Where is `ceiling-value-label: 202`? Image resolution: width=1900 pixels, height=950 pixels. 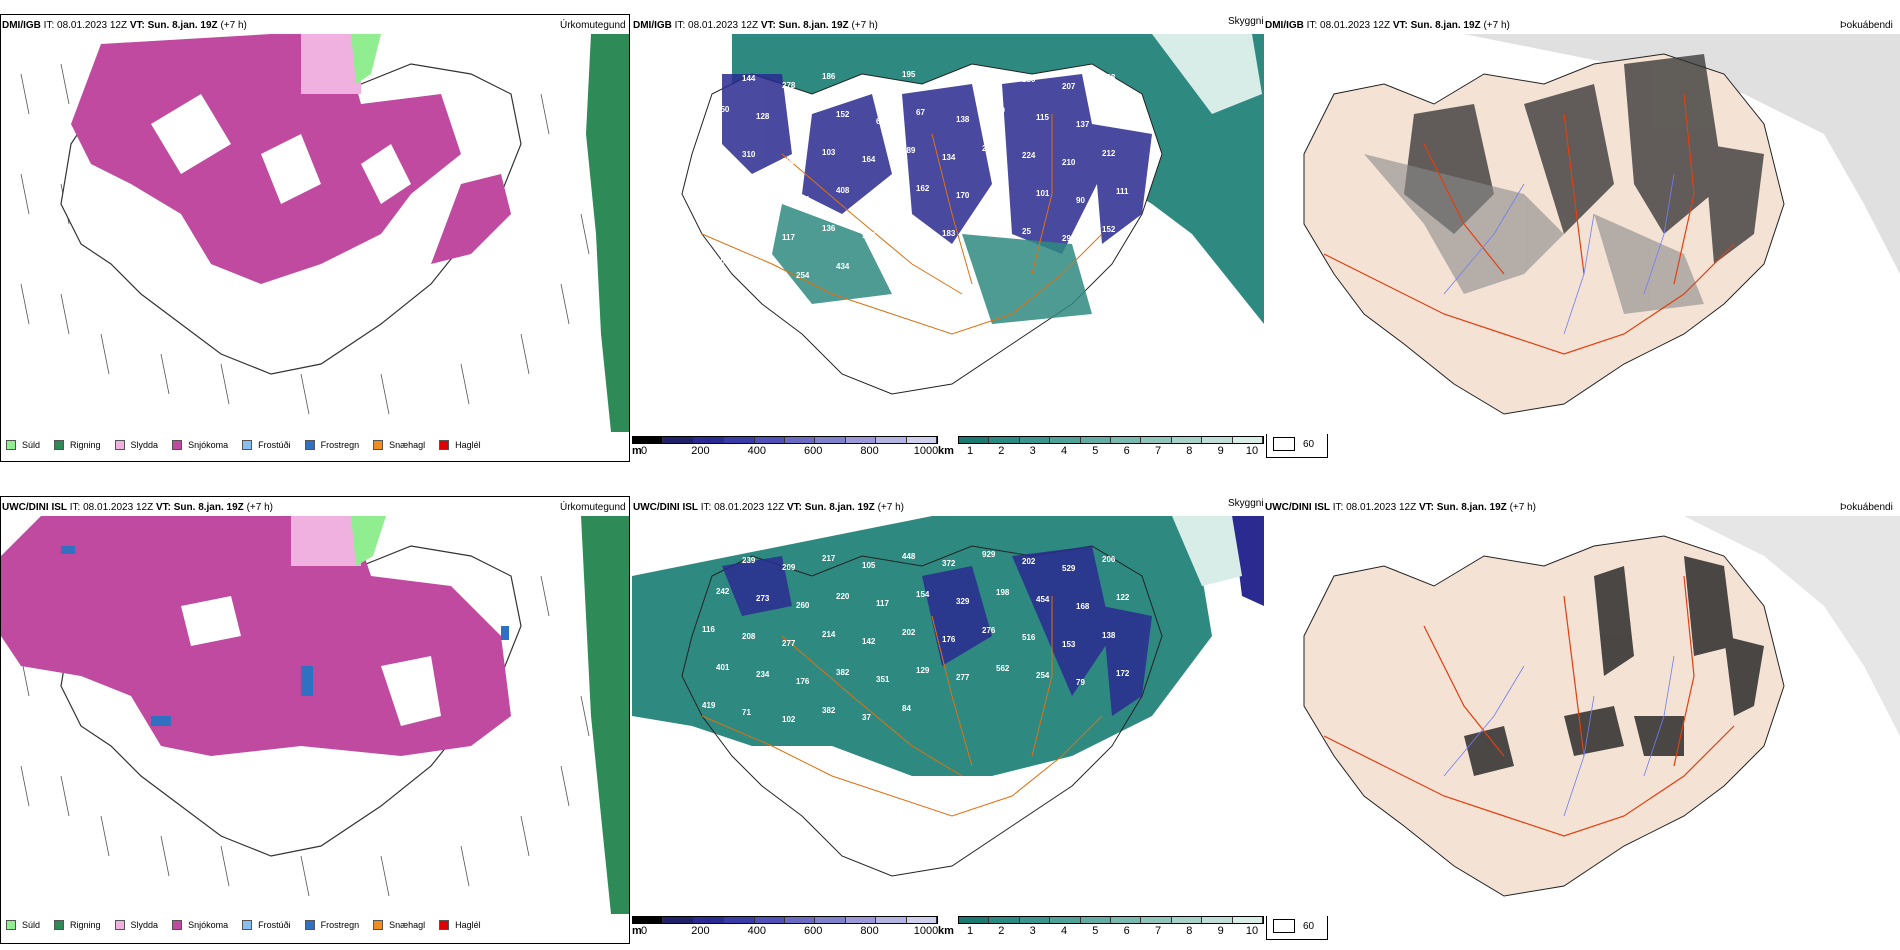 ceiling-value-label: 202 is located at coordinates (1029, 561).